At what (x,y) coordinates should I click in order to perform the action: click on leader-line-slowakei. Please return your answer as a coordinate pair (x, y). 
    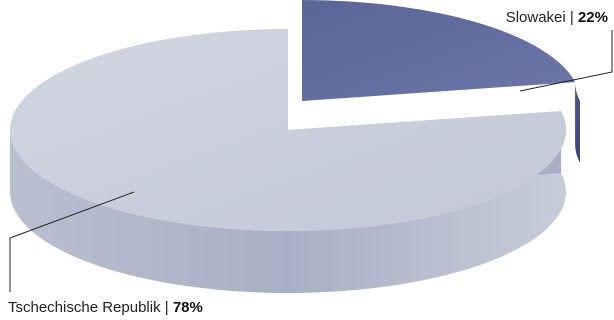
    Looking at the image, I should click on (566, 61).